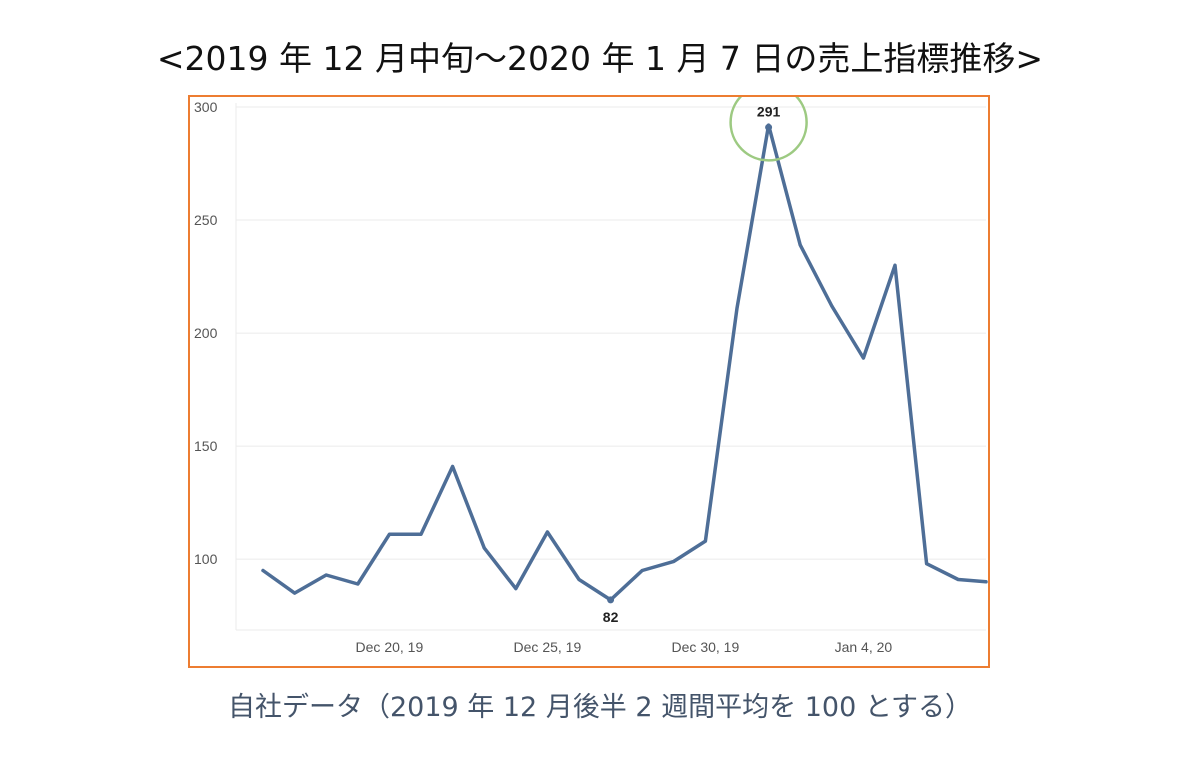 The height and width of the screenshot is (773, 1200). I want to click on chart-caption: 自社データ（2019 年 12 月後半 2 週間平均を 100 とする）, so click(600, 707).